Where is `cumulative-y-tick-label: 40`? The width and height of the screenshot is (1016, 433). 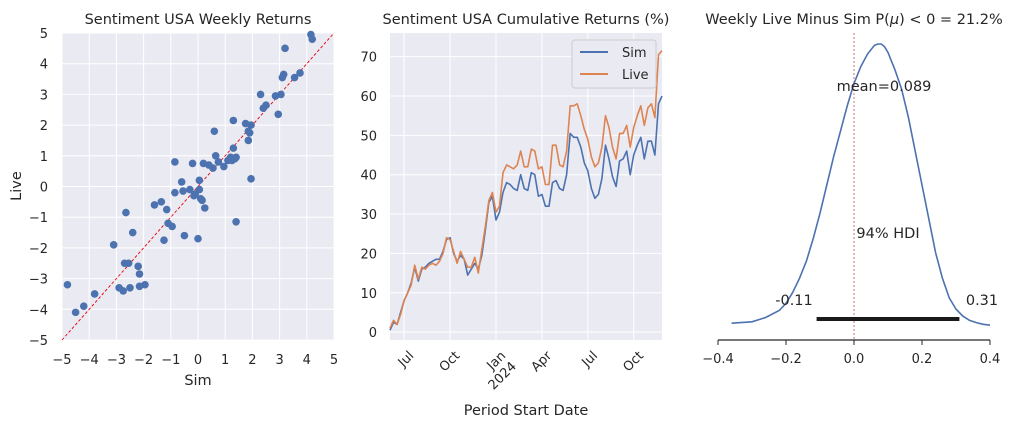
cumulative-y-tick-label: 40 is located at coordinates (368, 176).